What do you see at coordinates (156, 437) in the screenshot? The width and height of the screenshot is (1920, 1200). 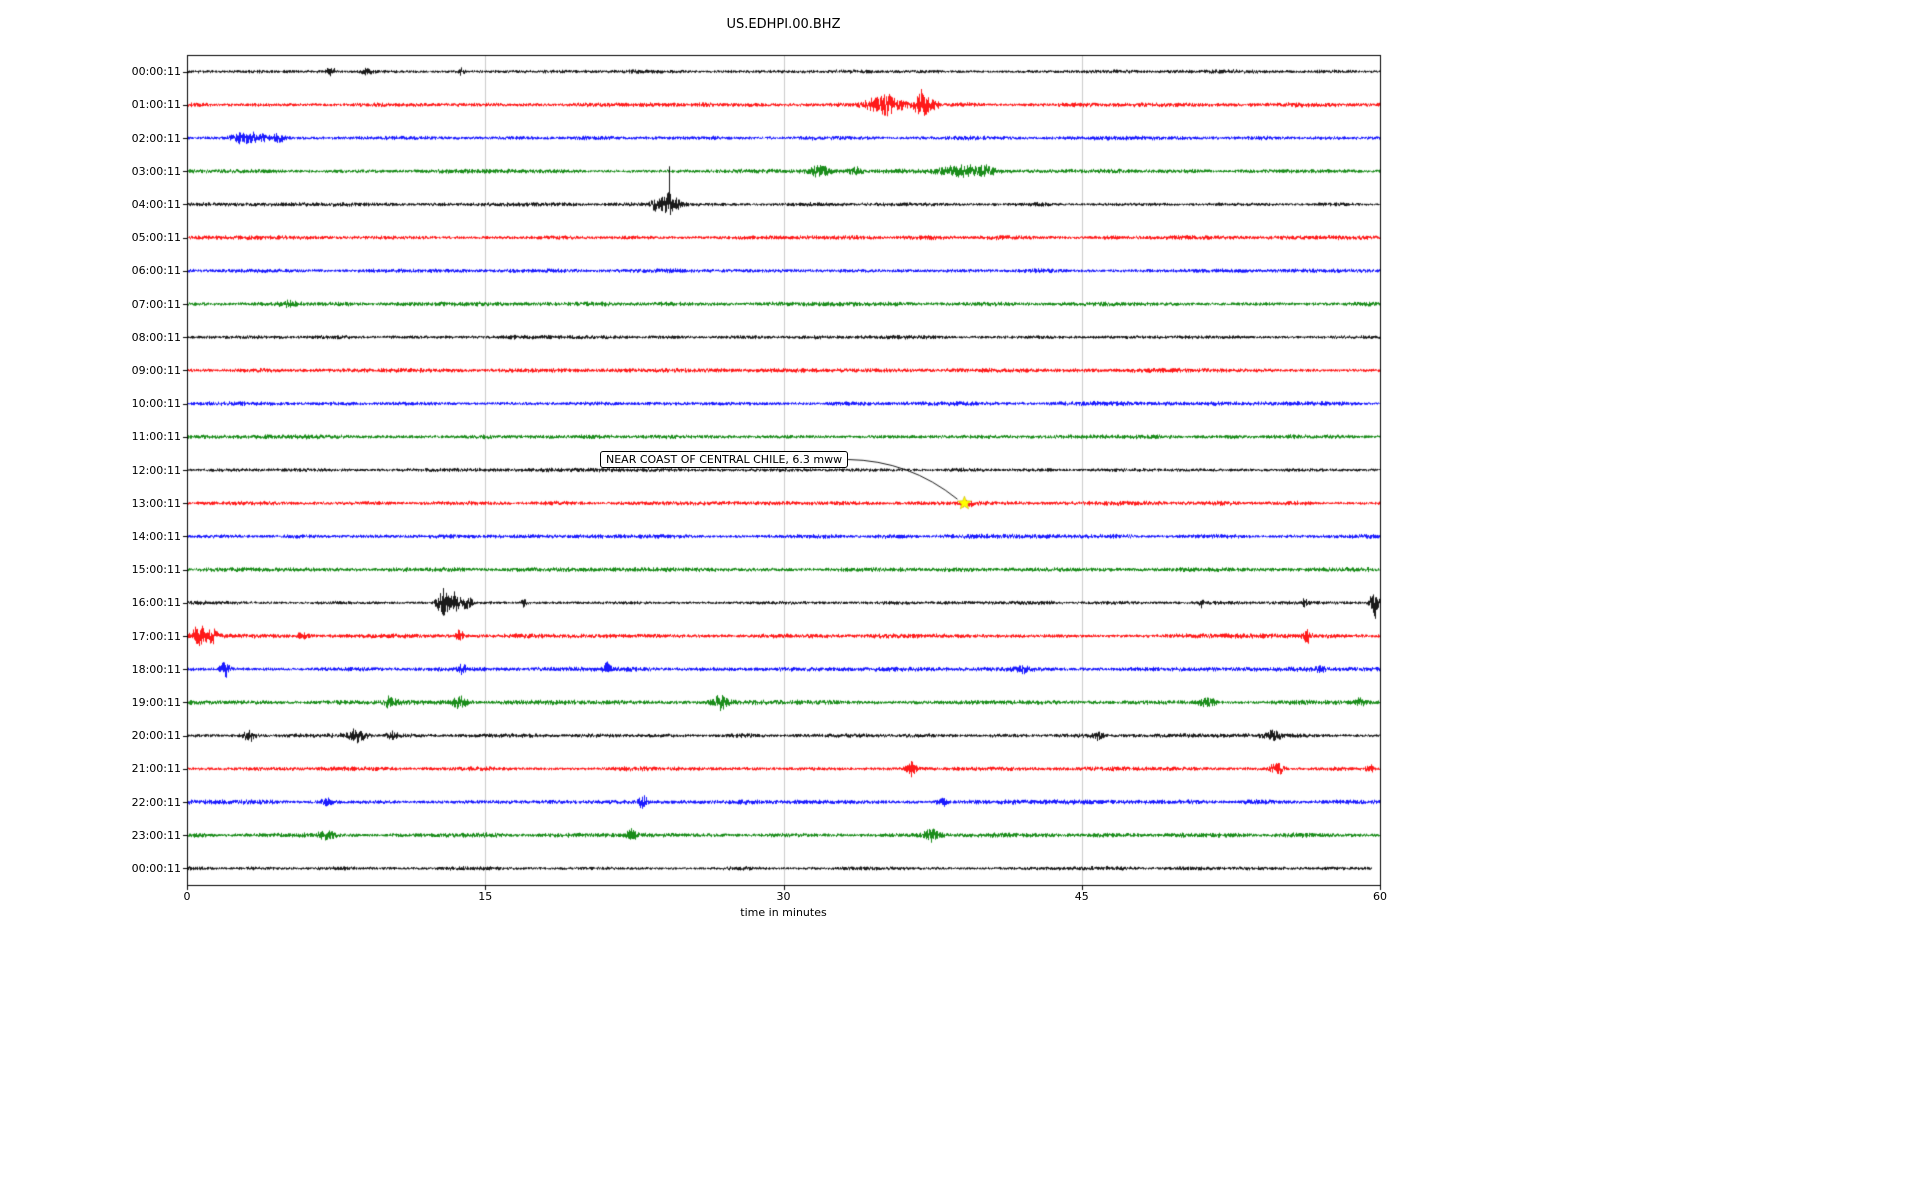 I see `trace-time-label: 11:00:11` at bounding box center [156, 437].